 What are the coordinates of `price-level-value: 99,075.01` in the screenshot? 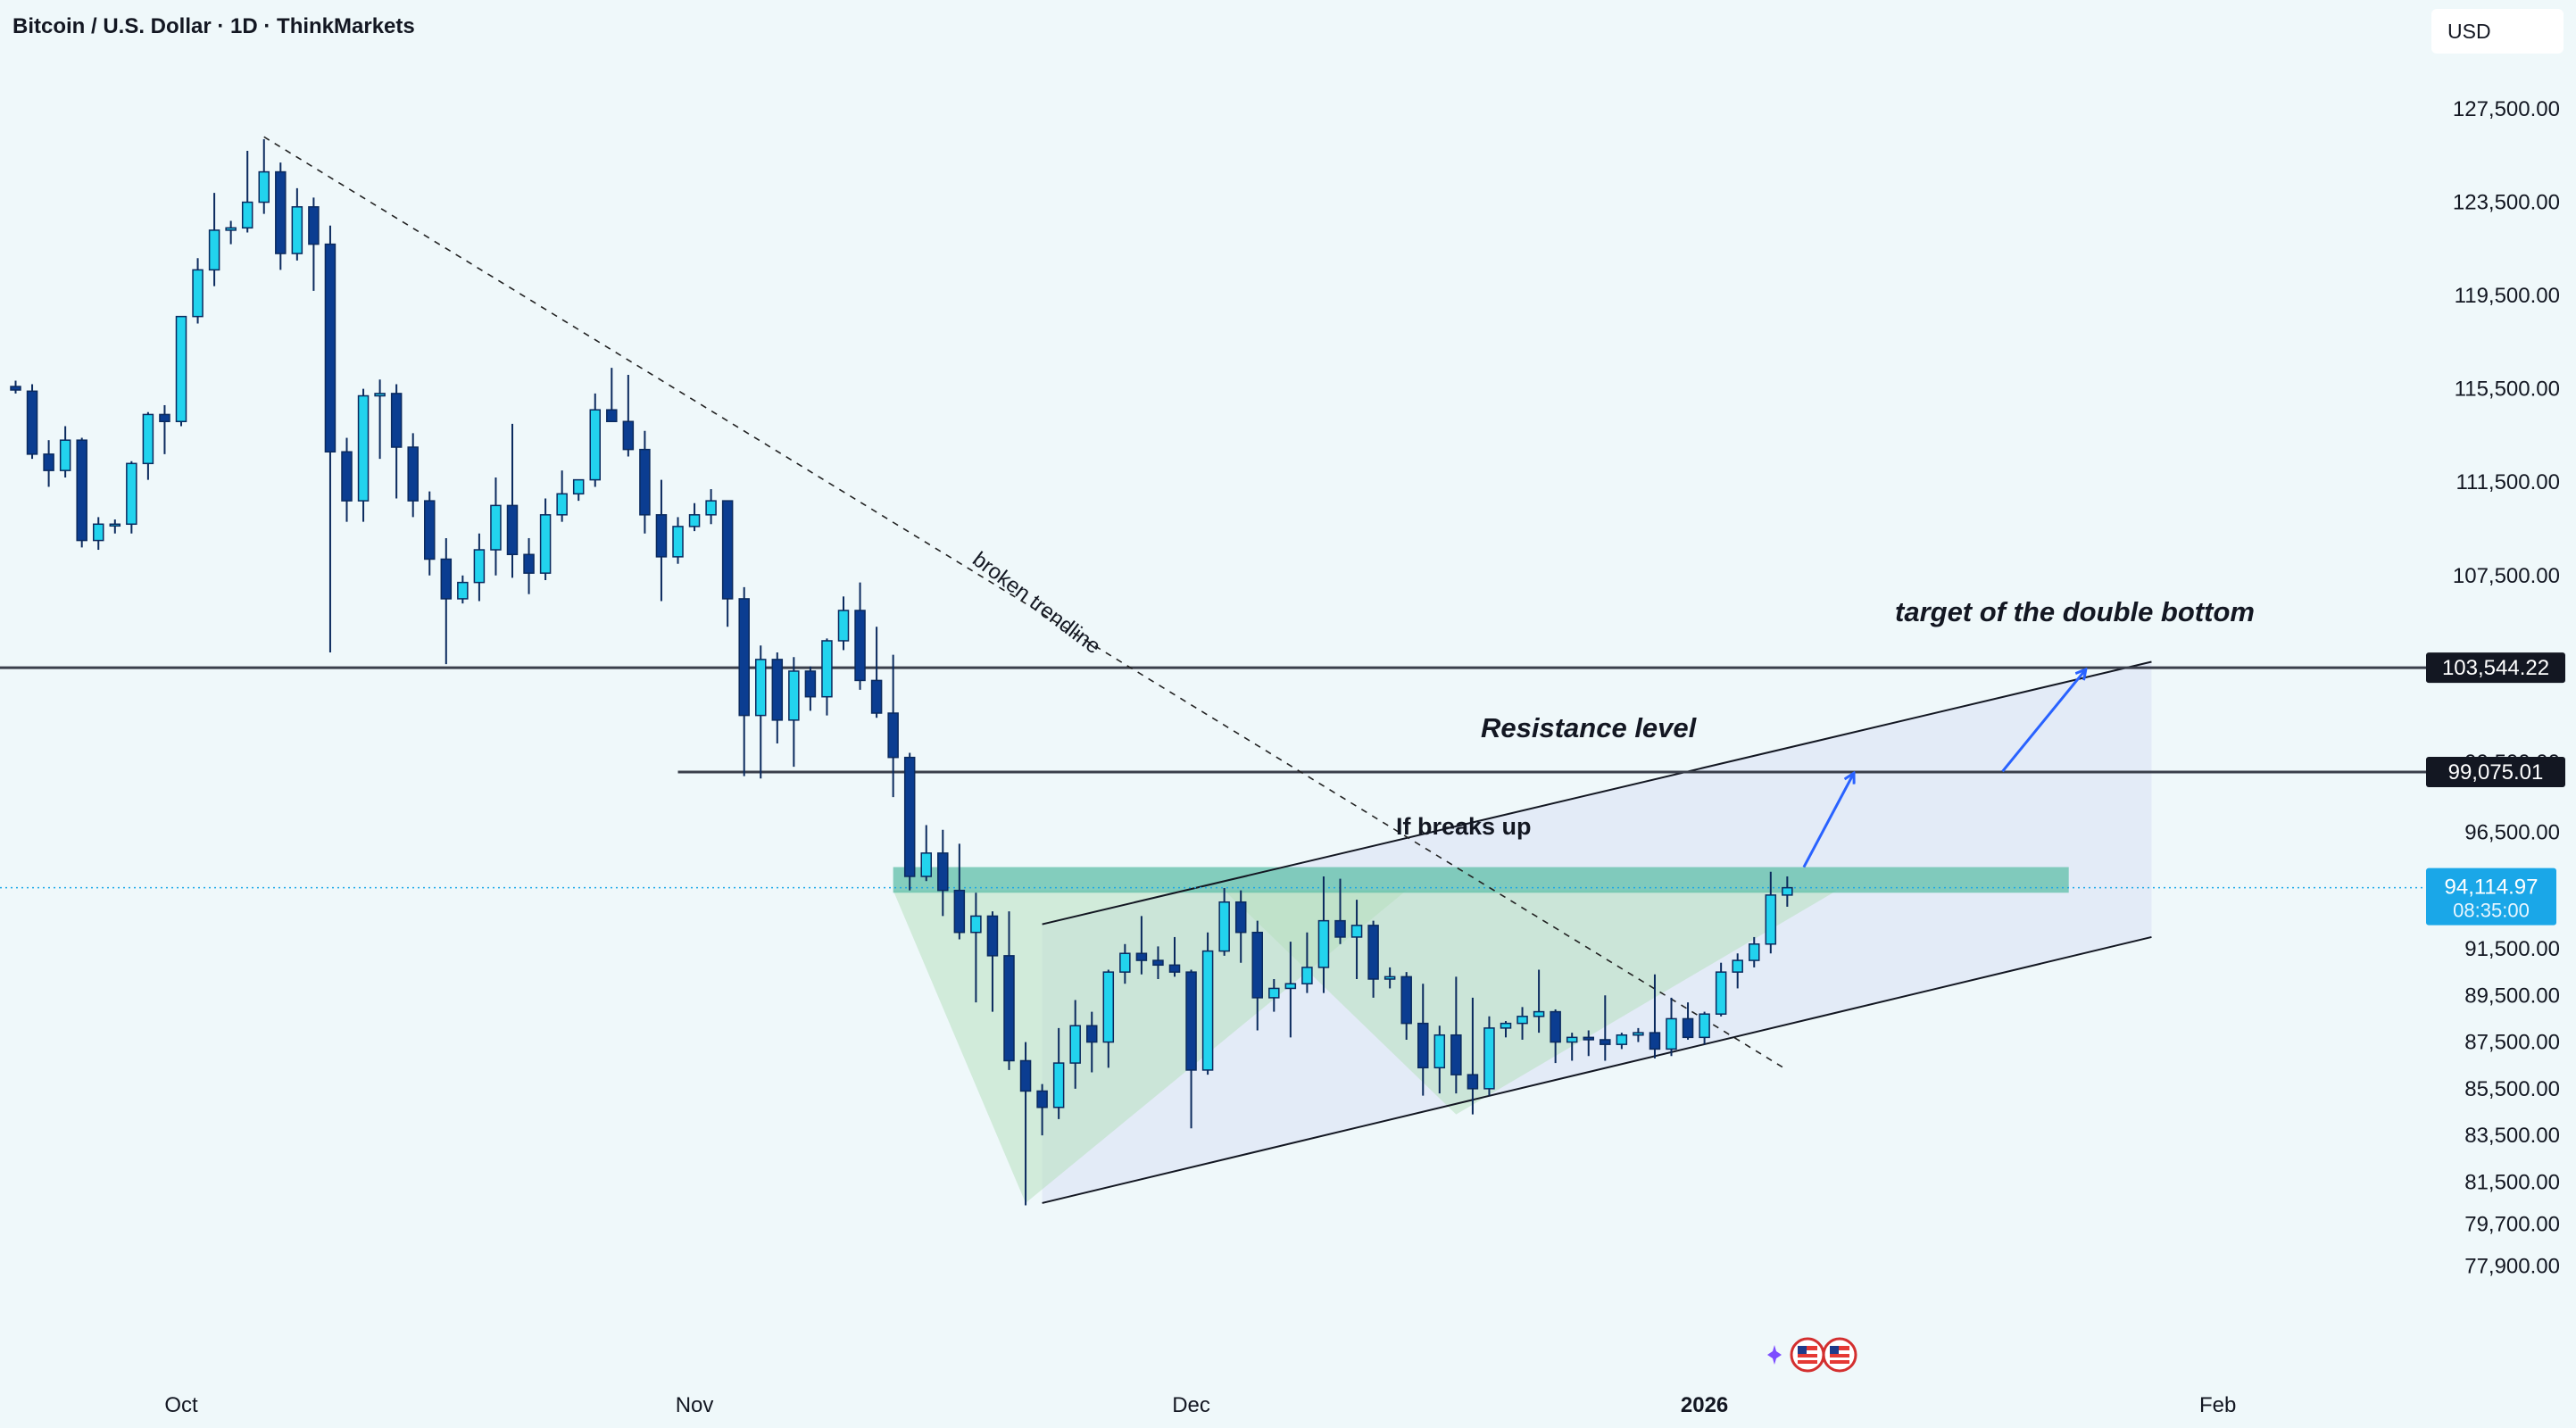 It's located at (2496, 772).